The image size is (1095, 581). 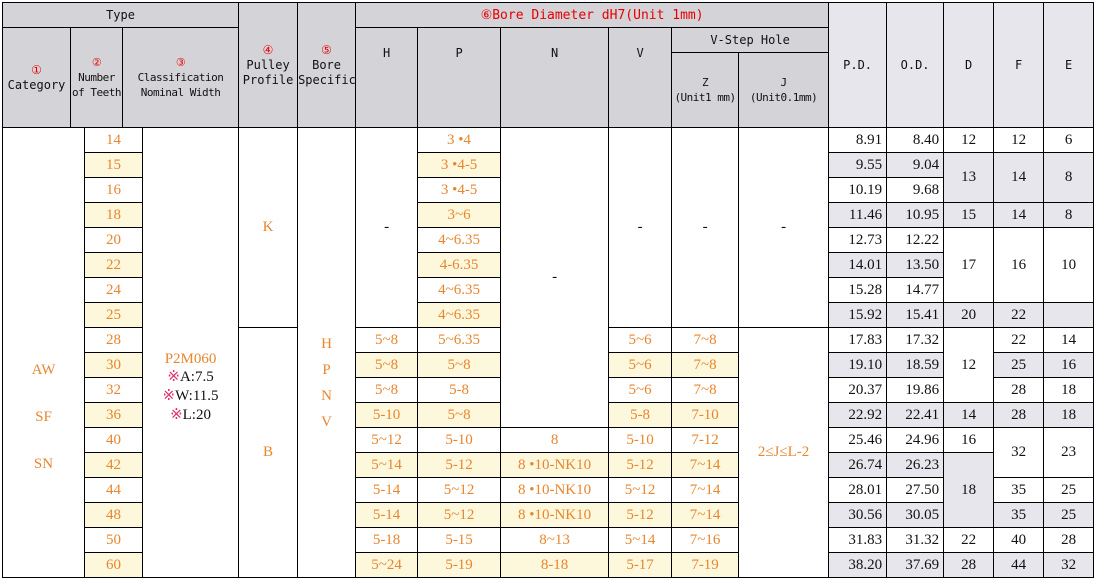 I want to click on v-cell: 5~14, so click(x=640, y=540).